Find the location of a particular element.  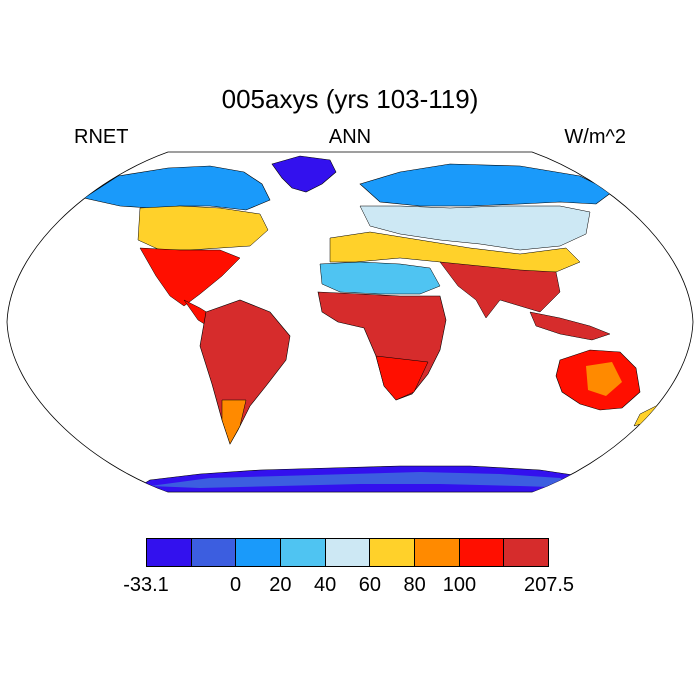

plot-title: 005axys (yrs 103-119) is located at coordinates (350, 99).